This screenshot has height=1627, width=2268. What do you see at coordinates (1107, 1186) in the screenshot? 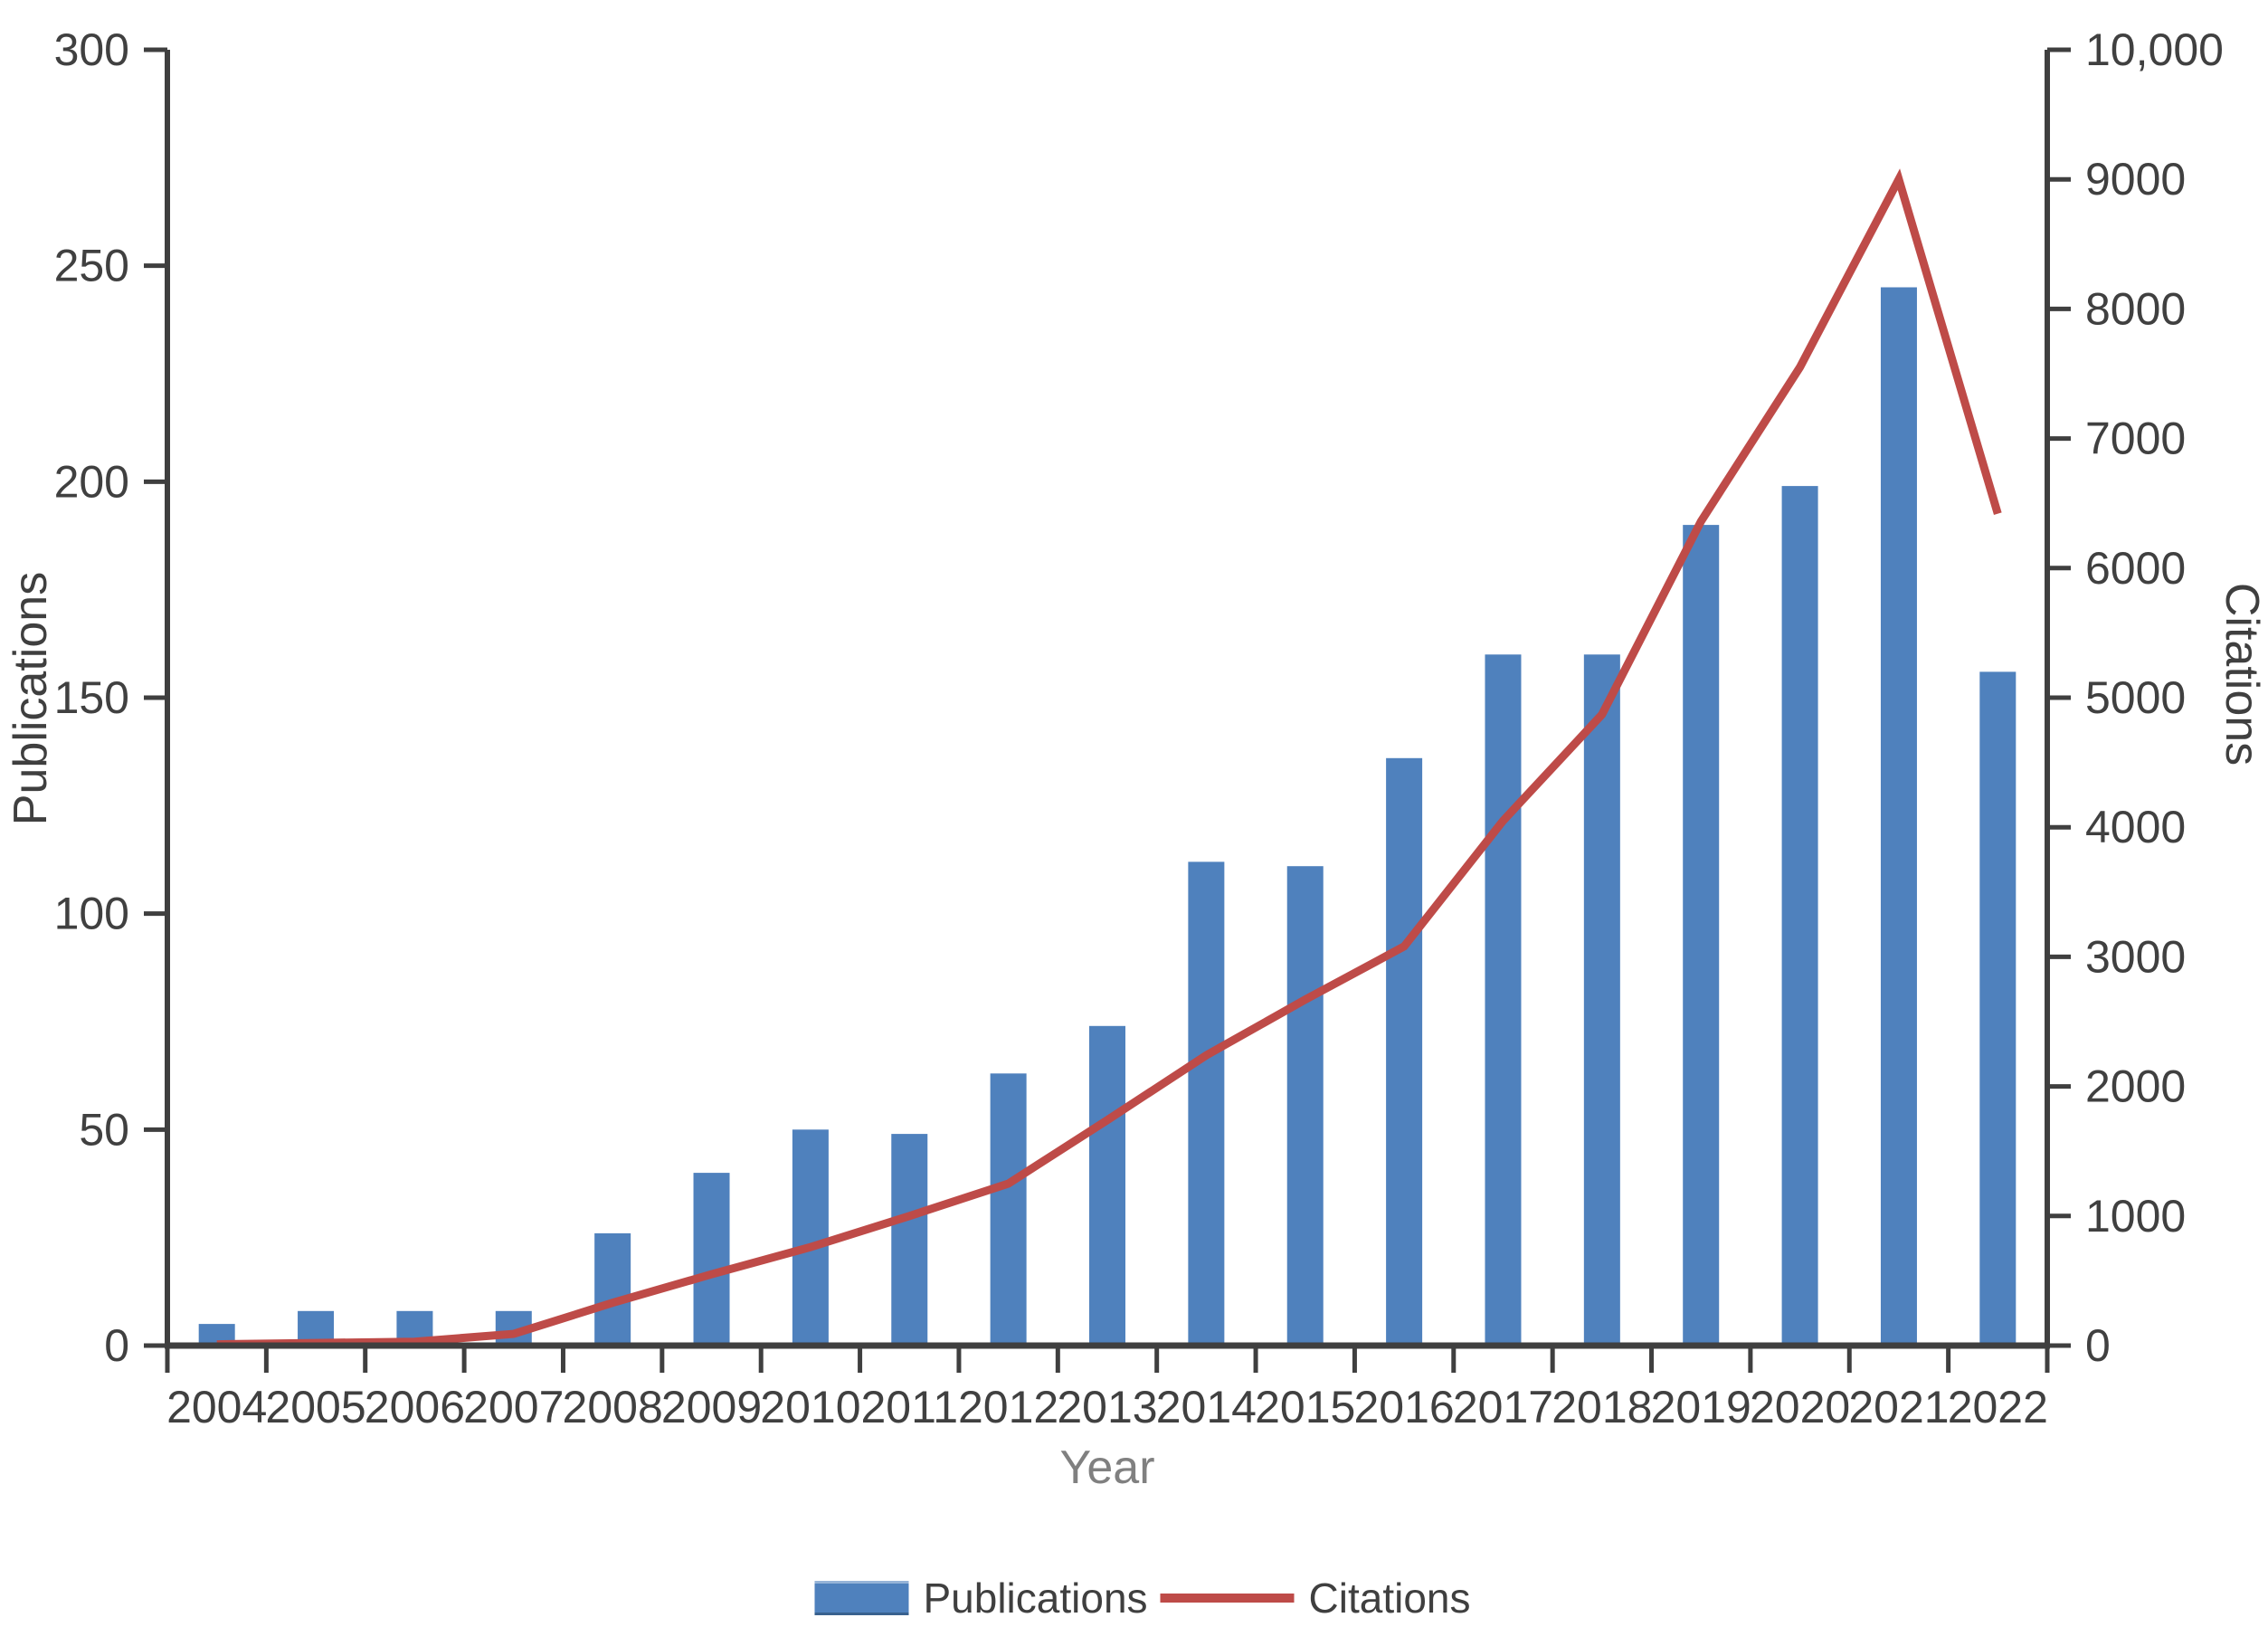
I see `bar-2013` at bounding box center [1107, 1186].